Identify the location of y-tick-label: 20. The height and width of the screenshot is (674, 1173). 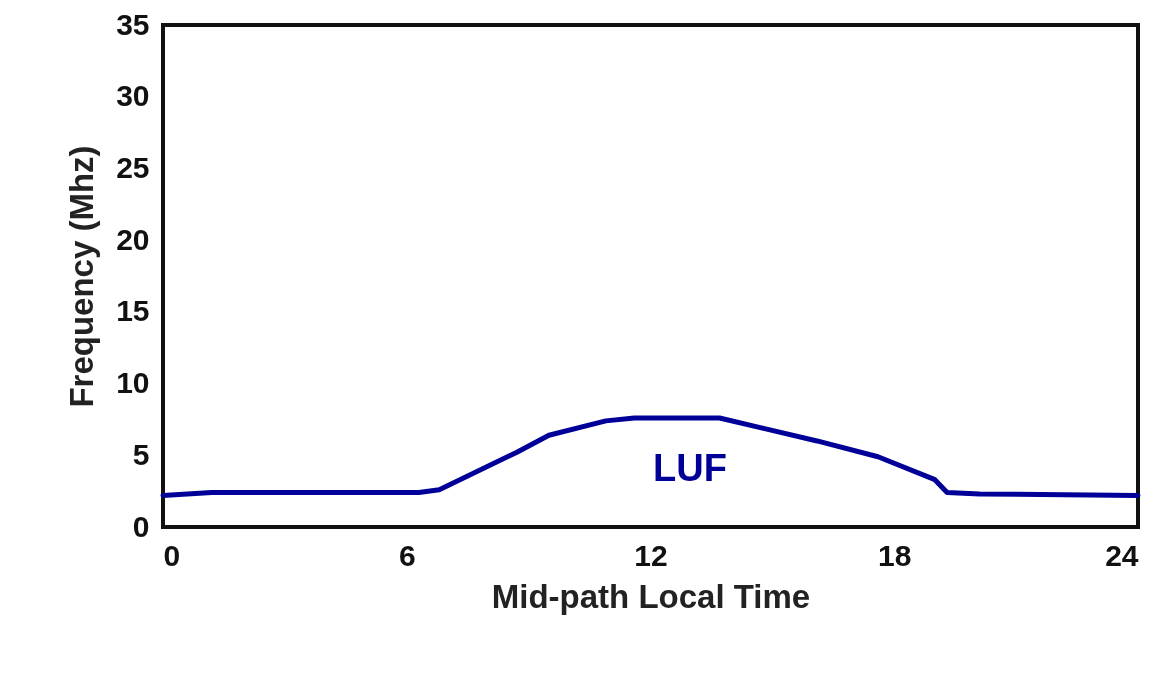
(133, 239).